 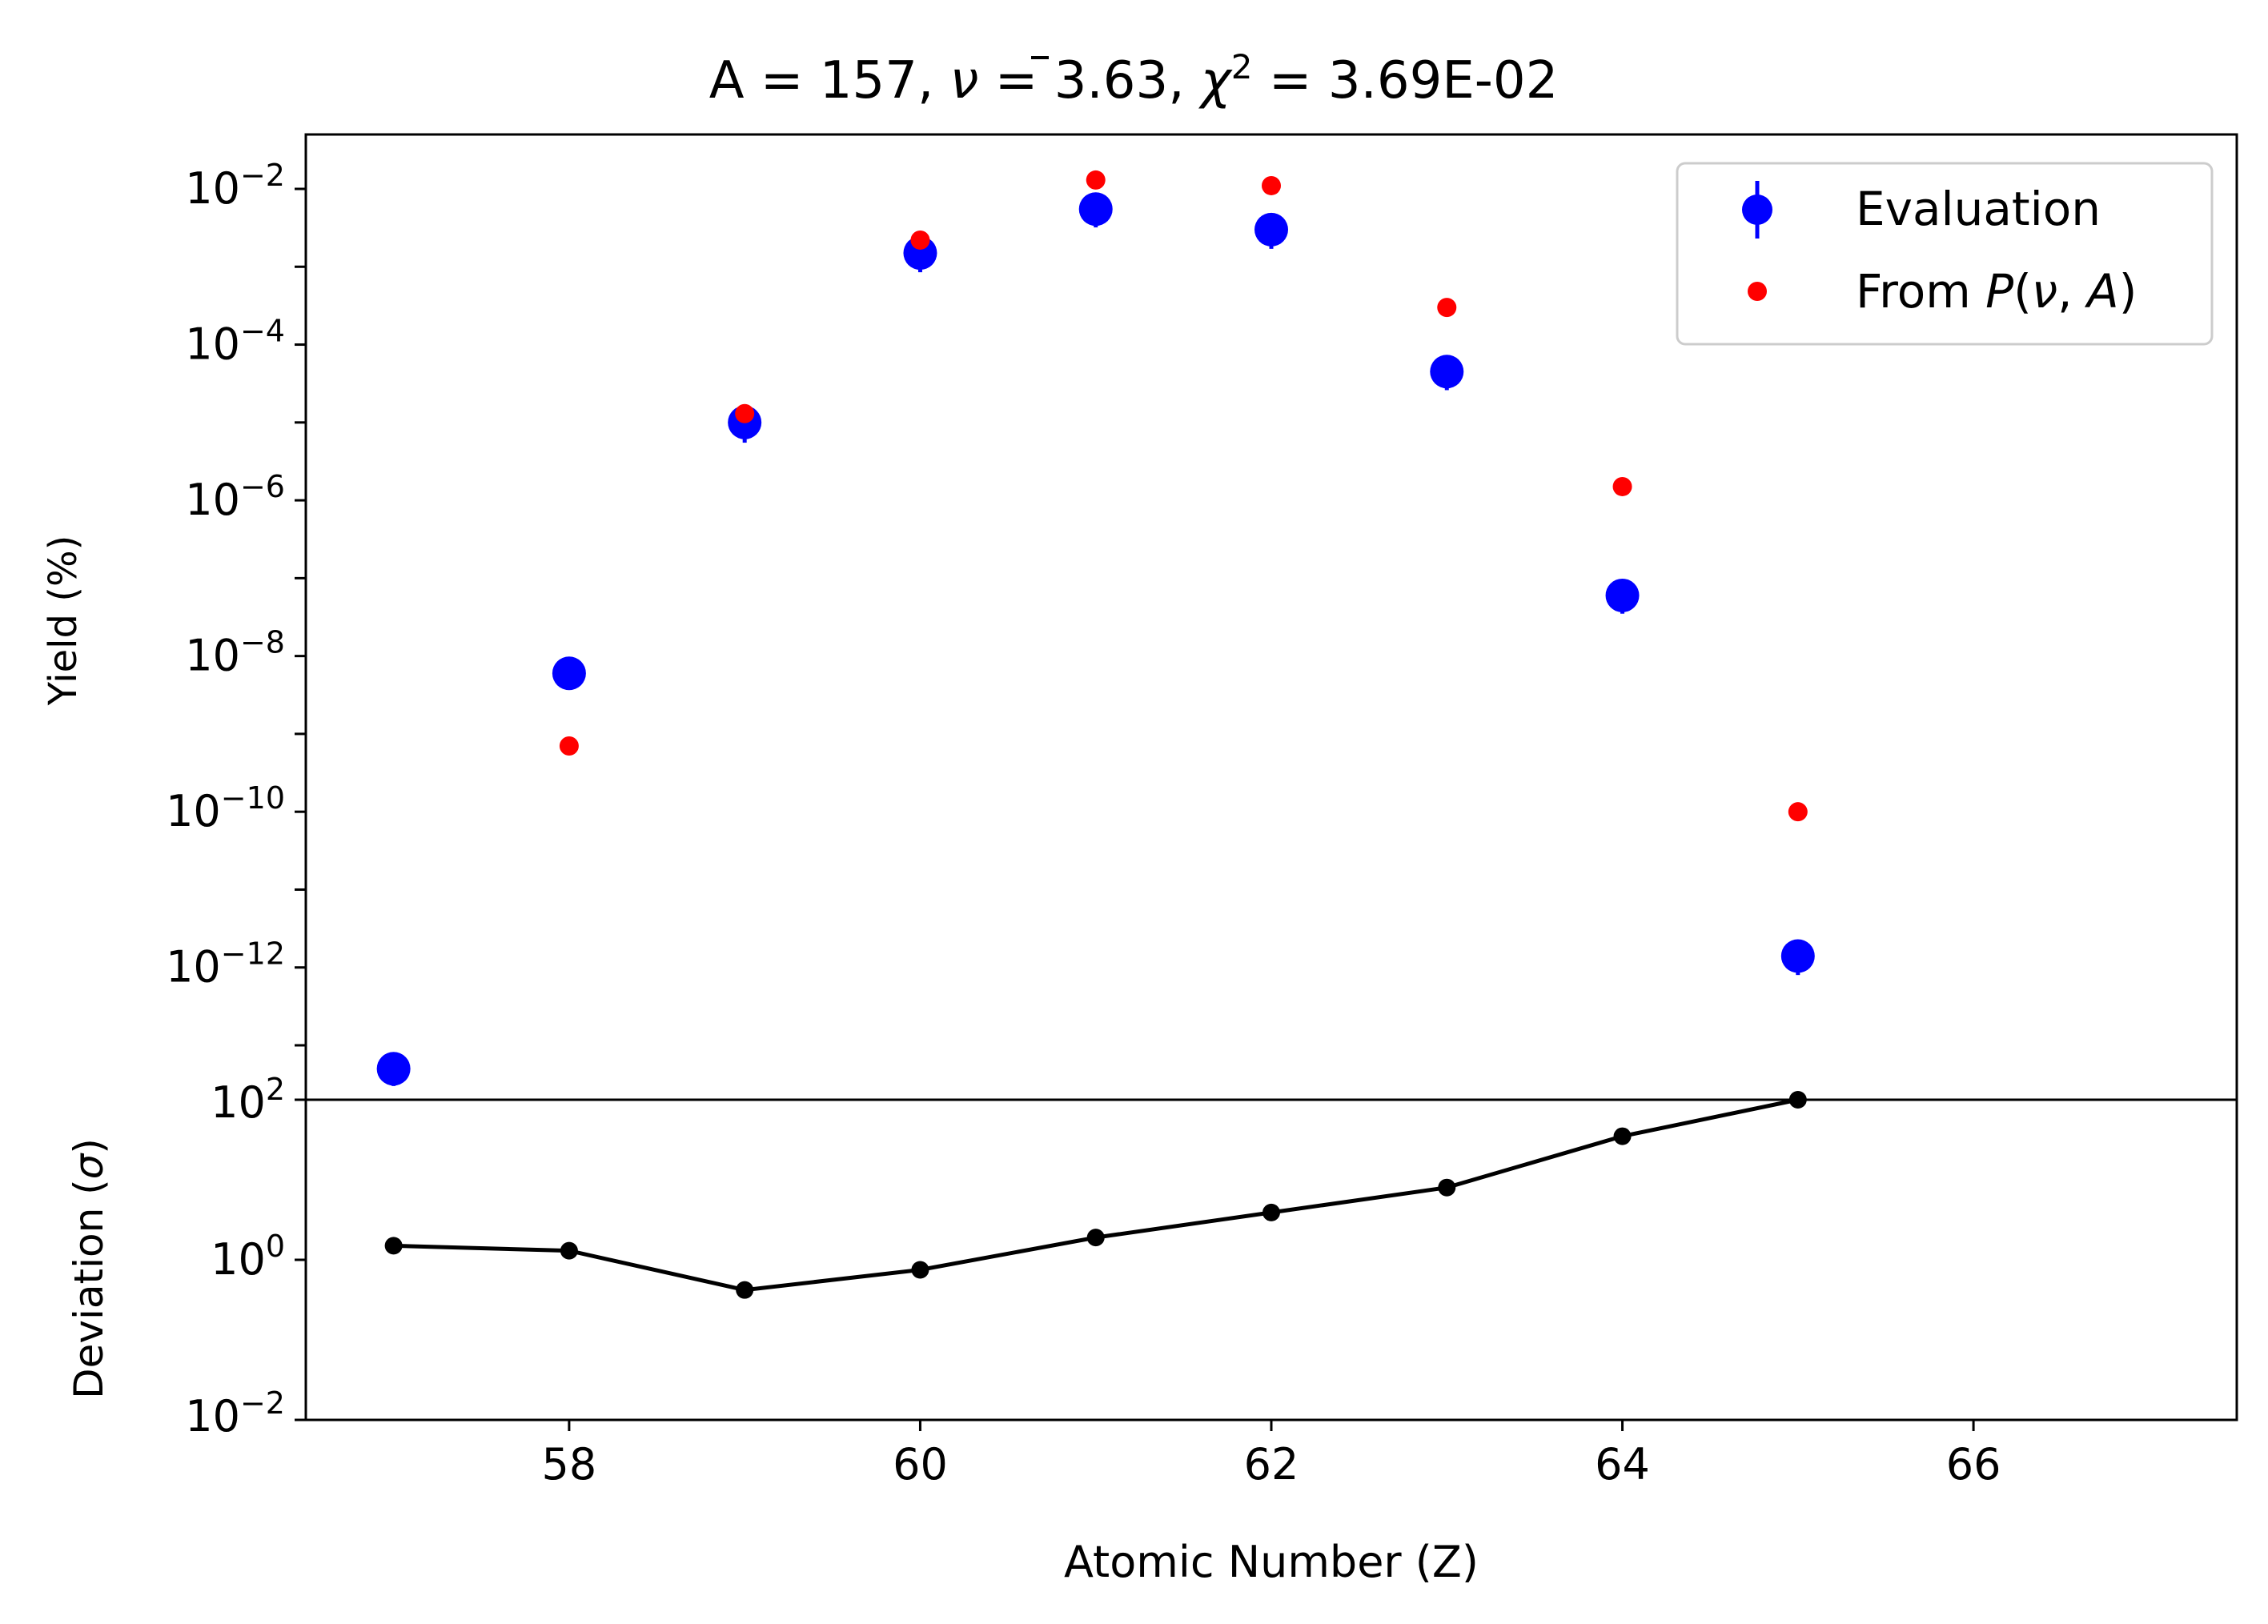 What do you see at coordinates (1973, 1464) in the screenshot?
I see `x-tick-label: 66` at bounding box center [1973, 1464].